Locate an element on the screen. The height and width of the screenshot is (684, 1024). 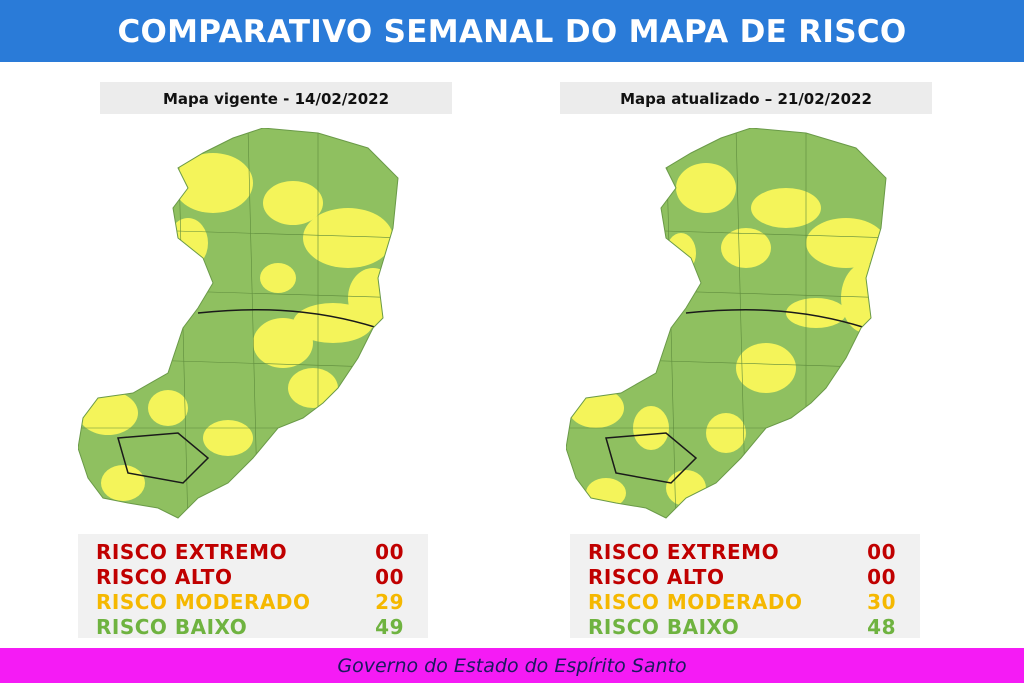
risk-count: 48 is located at coordinates (881, 627).